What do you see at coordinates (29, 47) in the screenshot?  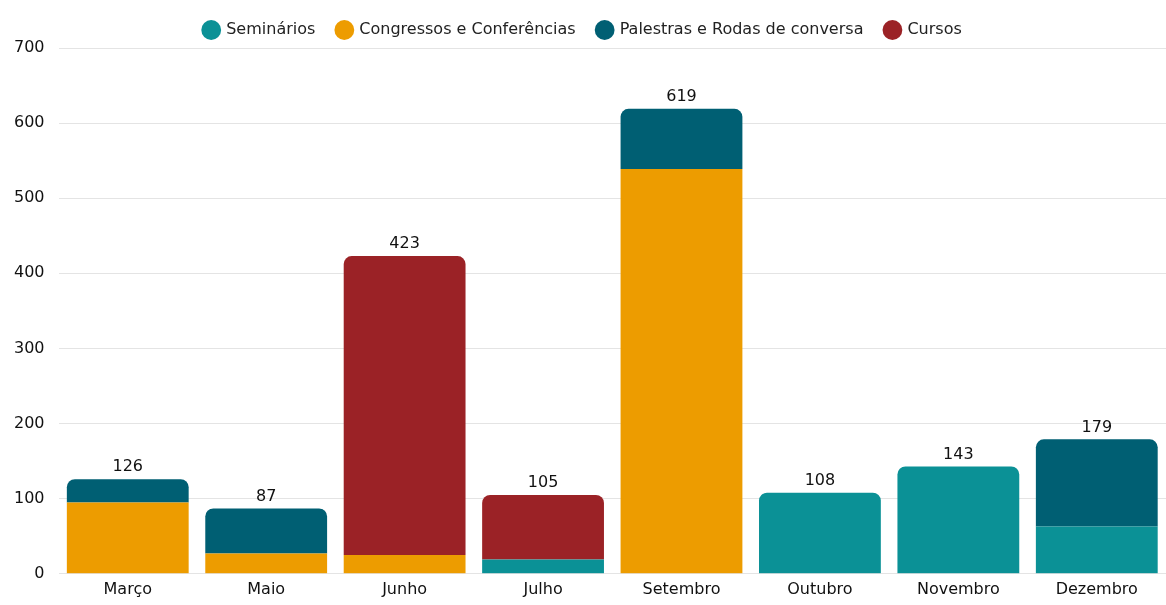 I see `y-tick-label: 700` at bounding box center [29, 47].